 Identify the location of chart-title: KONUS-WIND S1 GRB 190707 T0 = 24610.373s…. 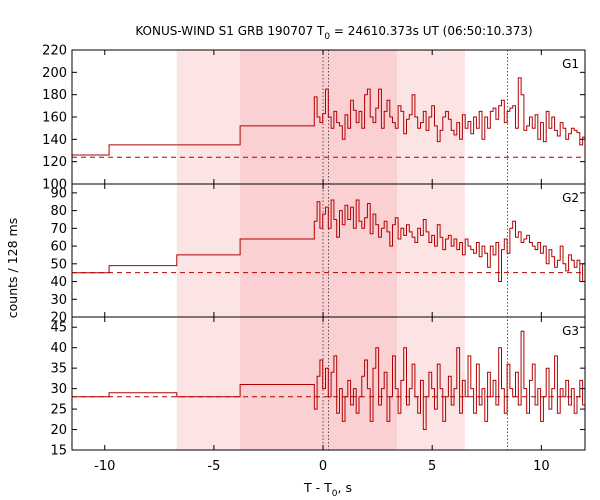
(333, 33).